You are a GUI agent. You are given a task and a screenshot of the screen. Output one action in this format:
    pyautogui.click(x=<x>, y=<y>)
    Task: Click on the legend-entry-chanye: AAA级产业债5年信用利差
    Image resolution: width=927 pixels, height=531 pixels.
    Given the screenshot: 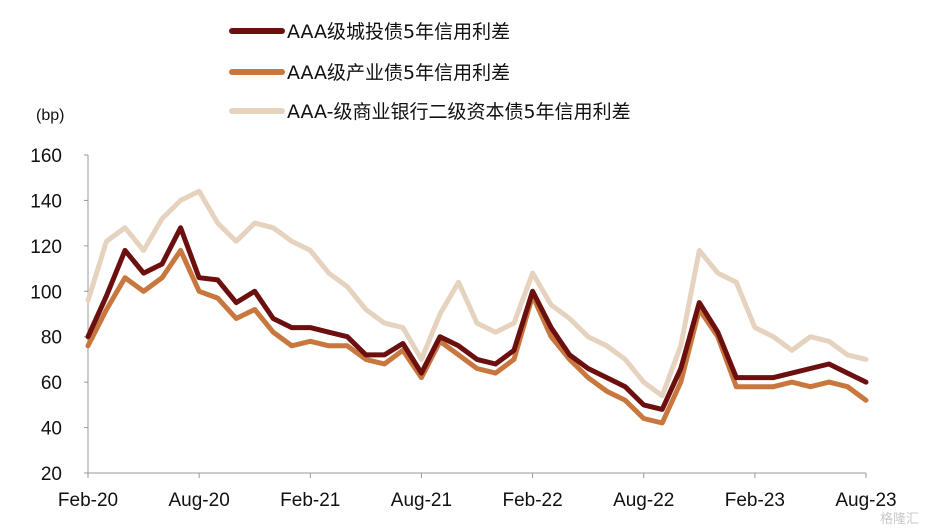 What is the action you would take?
    pyautogui.click(x=369, y=73)
    